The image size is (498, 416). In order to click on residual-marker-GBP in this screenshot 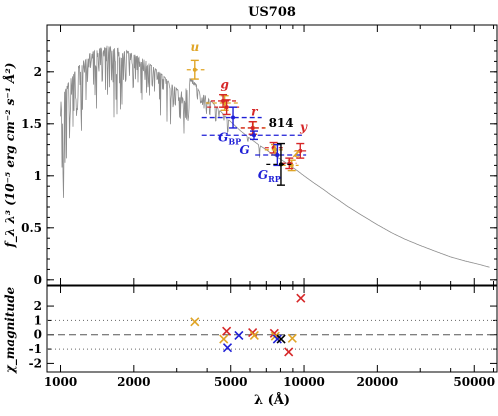, I will do `click(227, 348)`.